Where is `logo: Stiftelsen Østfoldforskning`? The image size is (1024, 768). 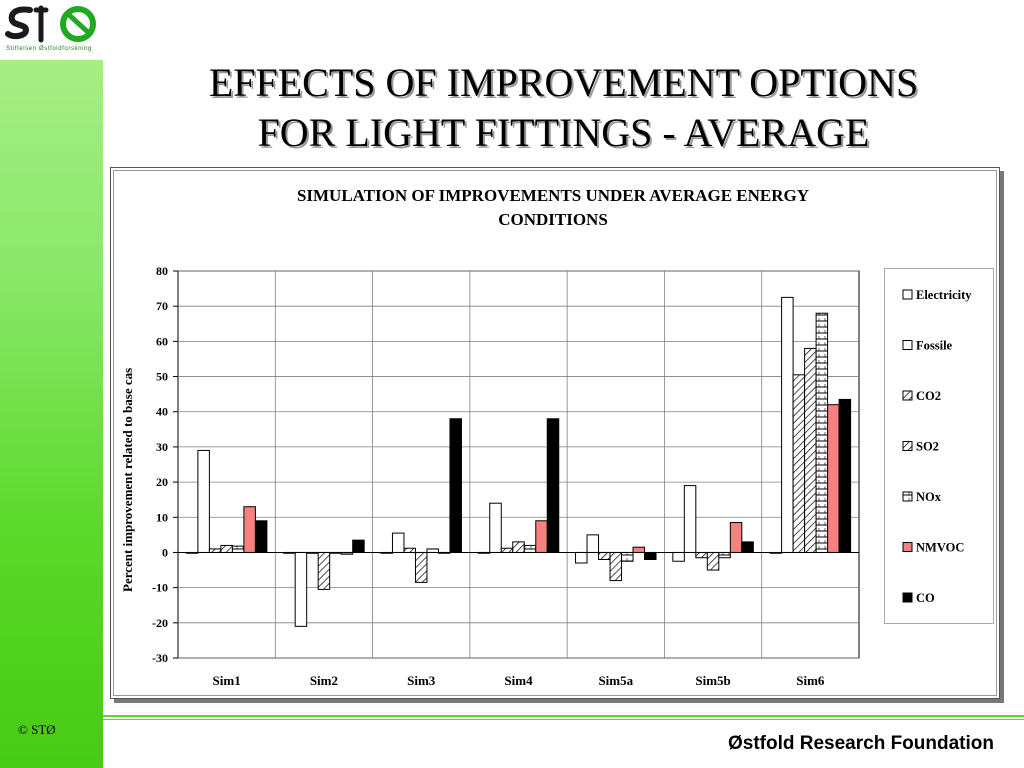 logo: Stiftelsen Østfoldforskning is located at coordinates (51, 30).